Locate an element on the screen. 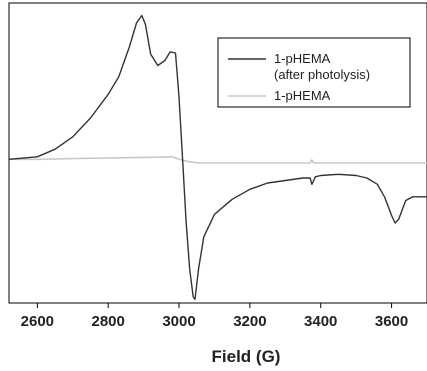  x-tick-label-2800: 2800 is located at coordinates (107, 321).